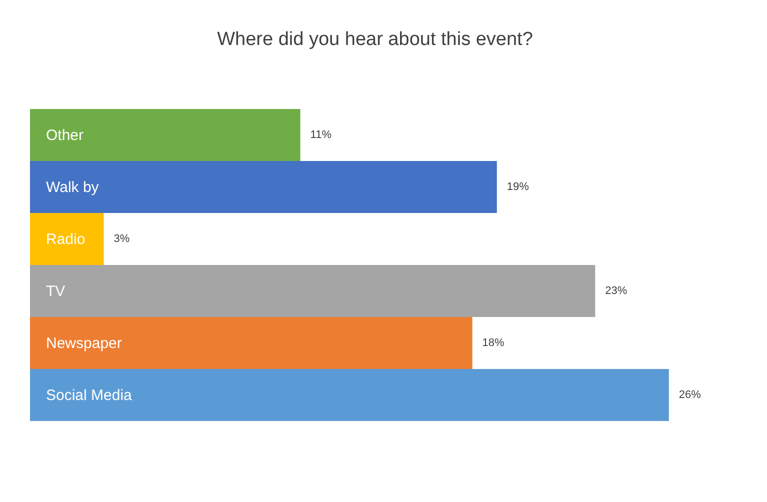 The image size is (767, 502). What do you see at coordinates (375, 39) in the screenshot?
I see `chart-title: Where did you hear about this event?` at bounding box center [375, 39].